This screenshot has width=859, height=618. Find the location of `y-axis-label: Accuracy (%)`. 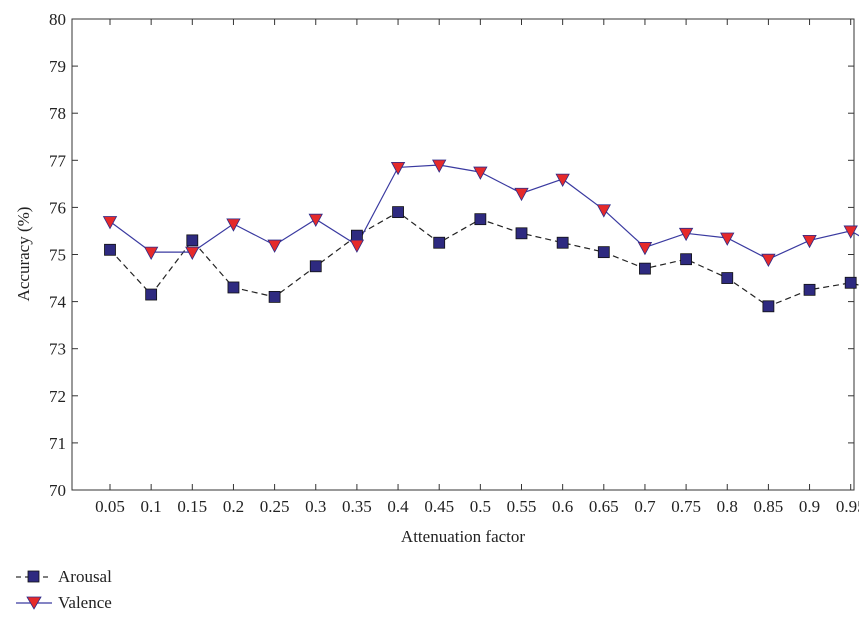

y-axis-label: Accuracy (%) is located at coordinates (23, 254).